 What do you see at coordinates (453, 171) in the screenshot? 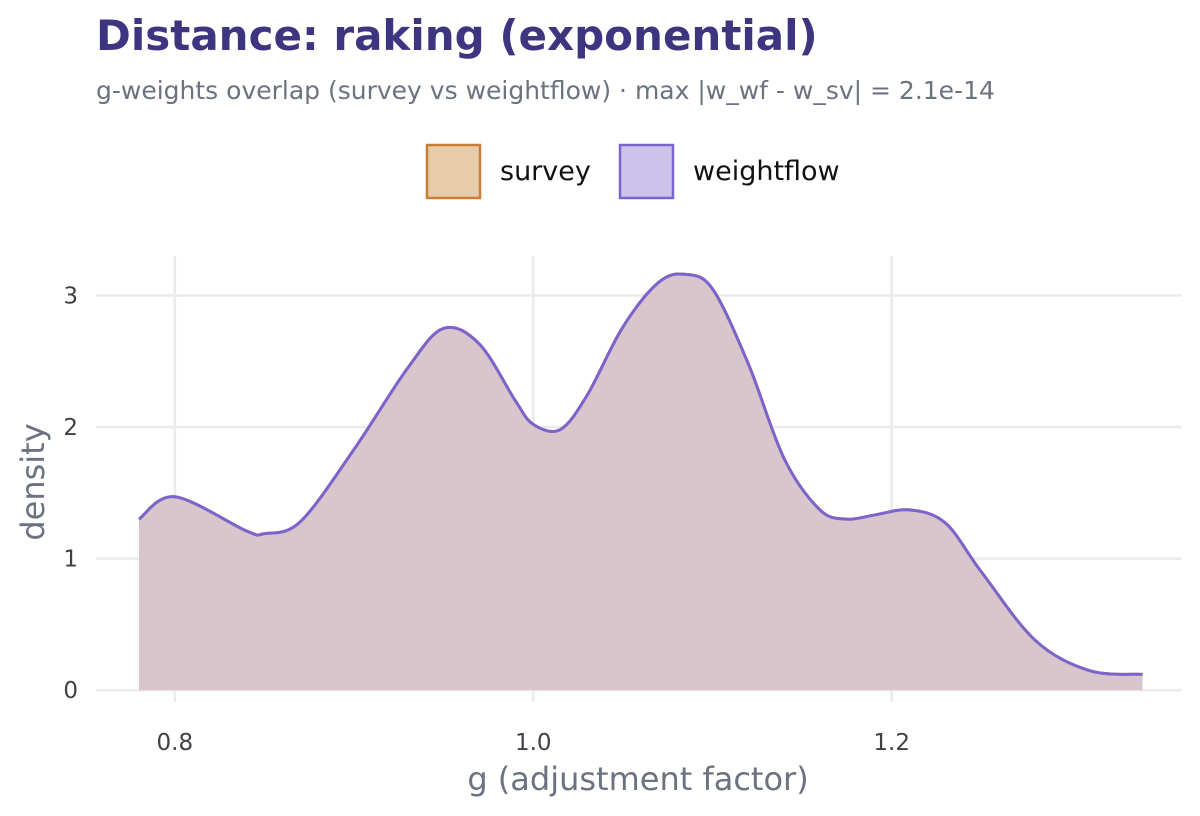
I see `legend-key-survey` at bounding box center [453, 171].